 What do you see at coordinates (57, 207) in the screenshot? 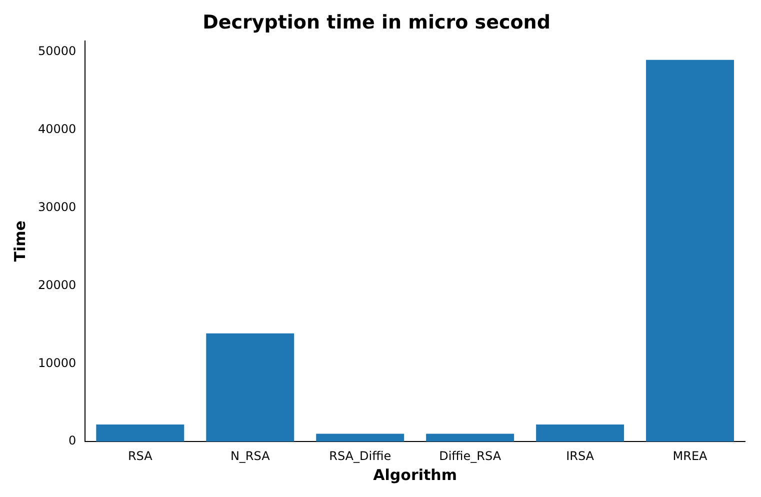
I see `y-tick-label: 30000` at bounding box center [57, 207].